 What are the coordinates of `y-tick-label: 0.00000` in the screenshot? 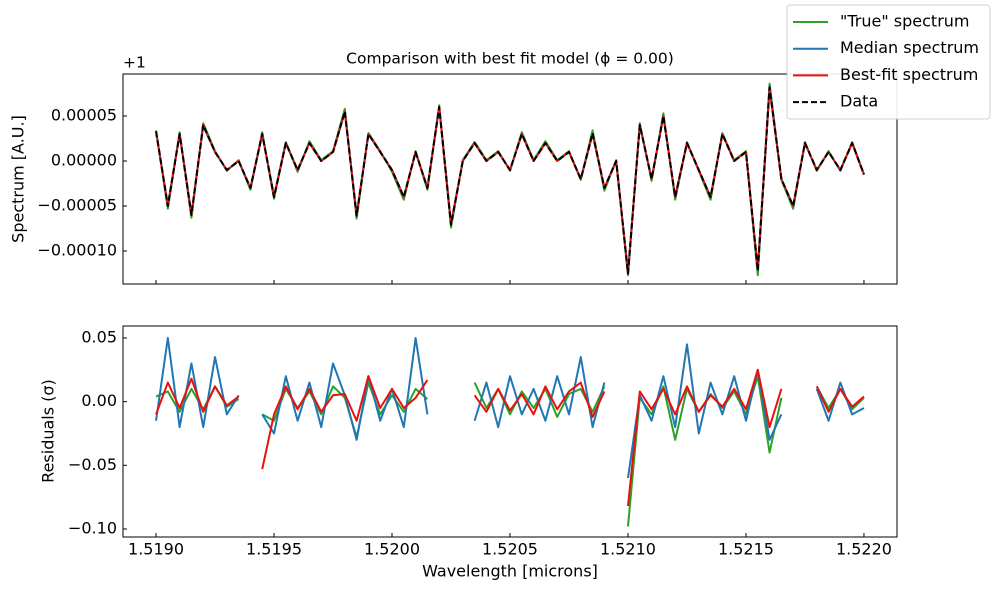 It's located at (84, 160).